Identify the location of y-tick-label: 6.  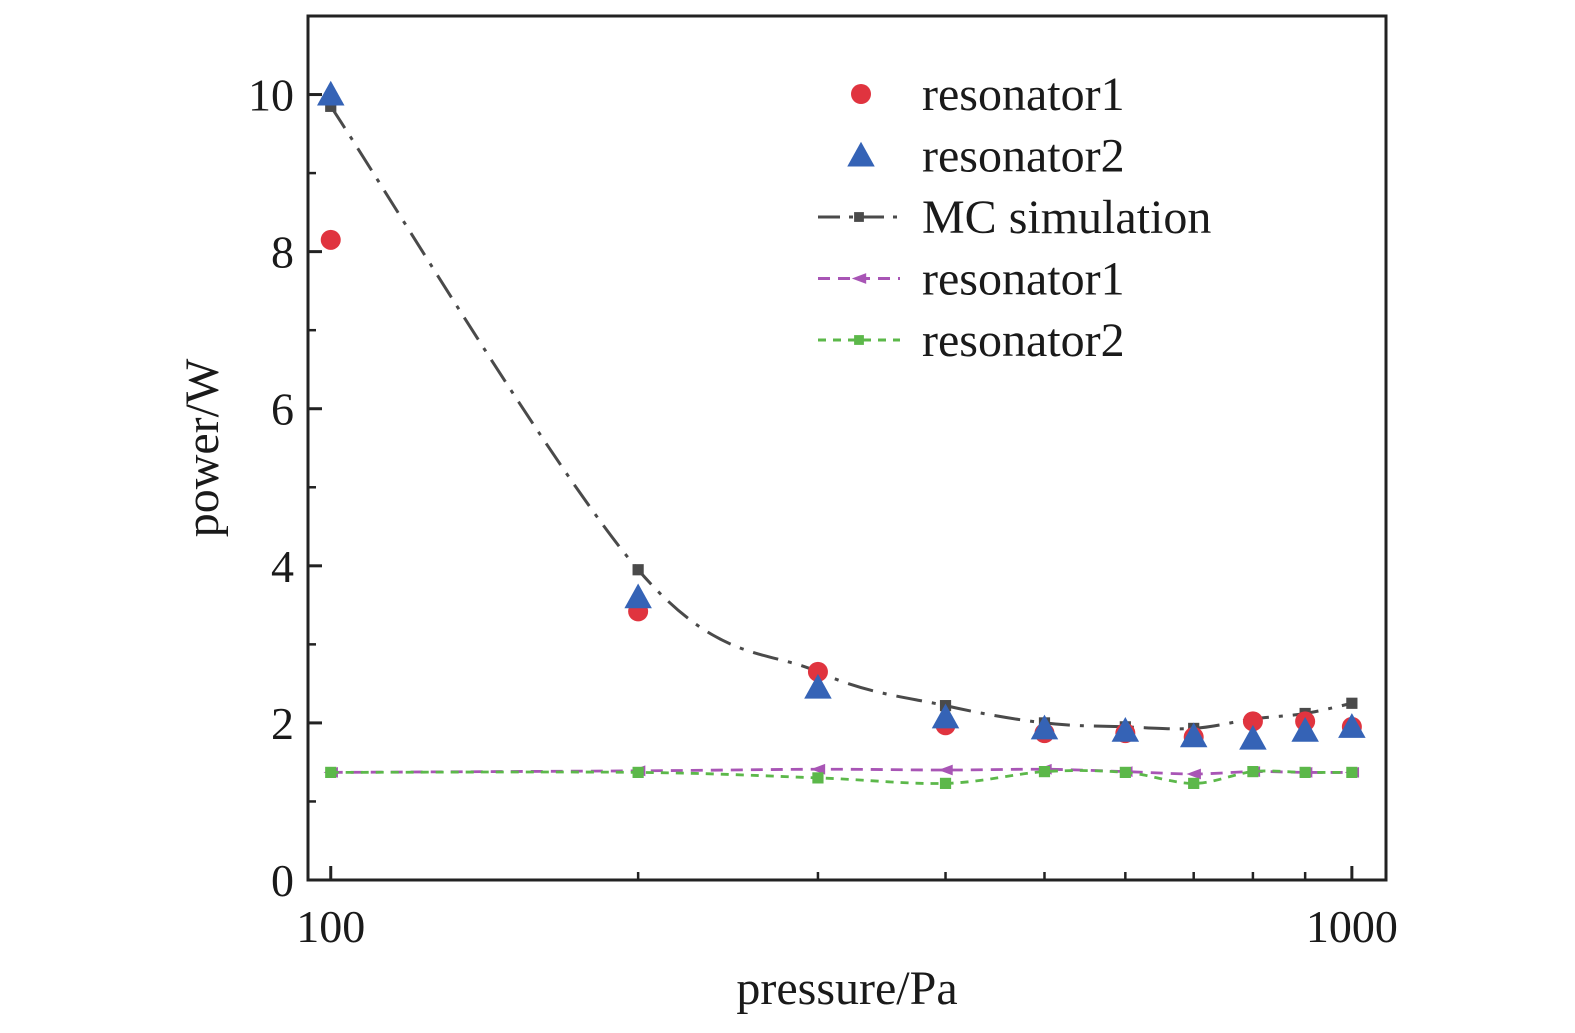
(282, 409).